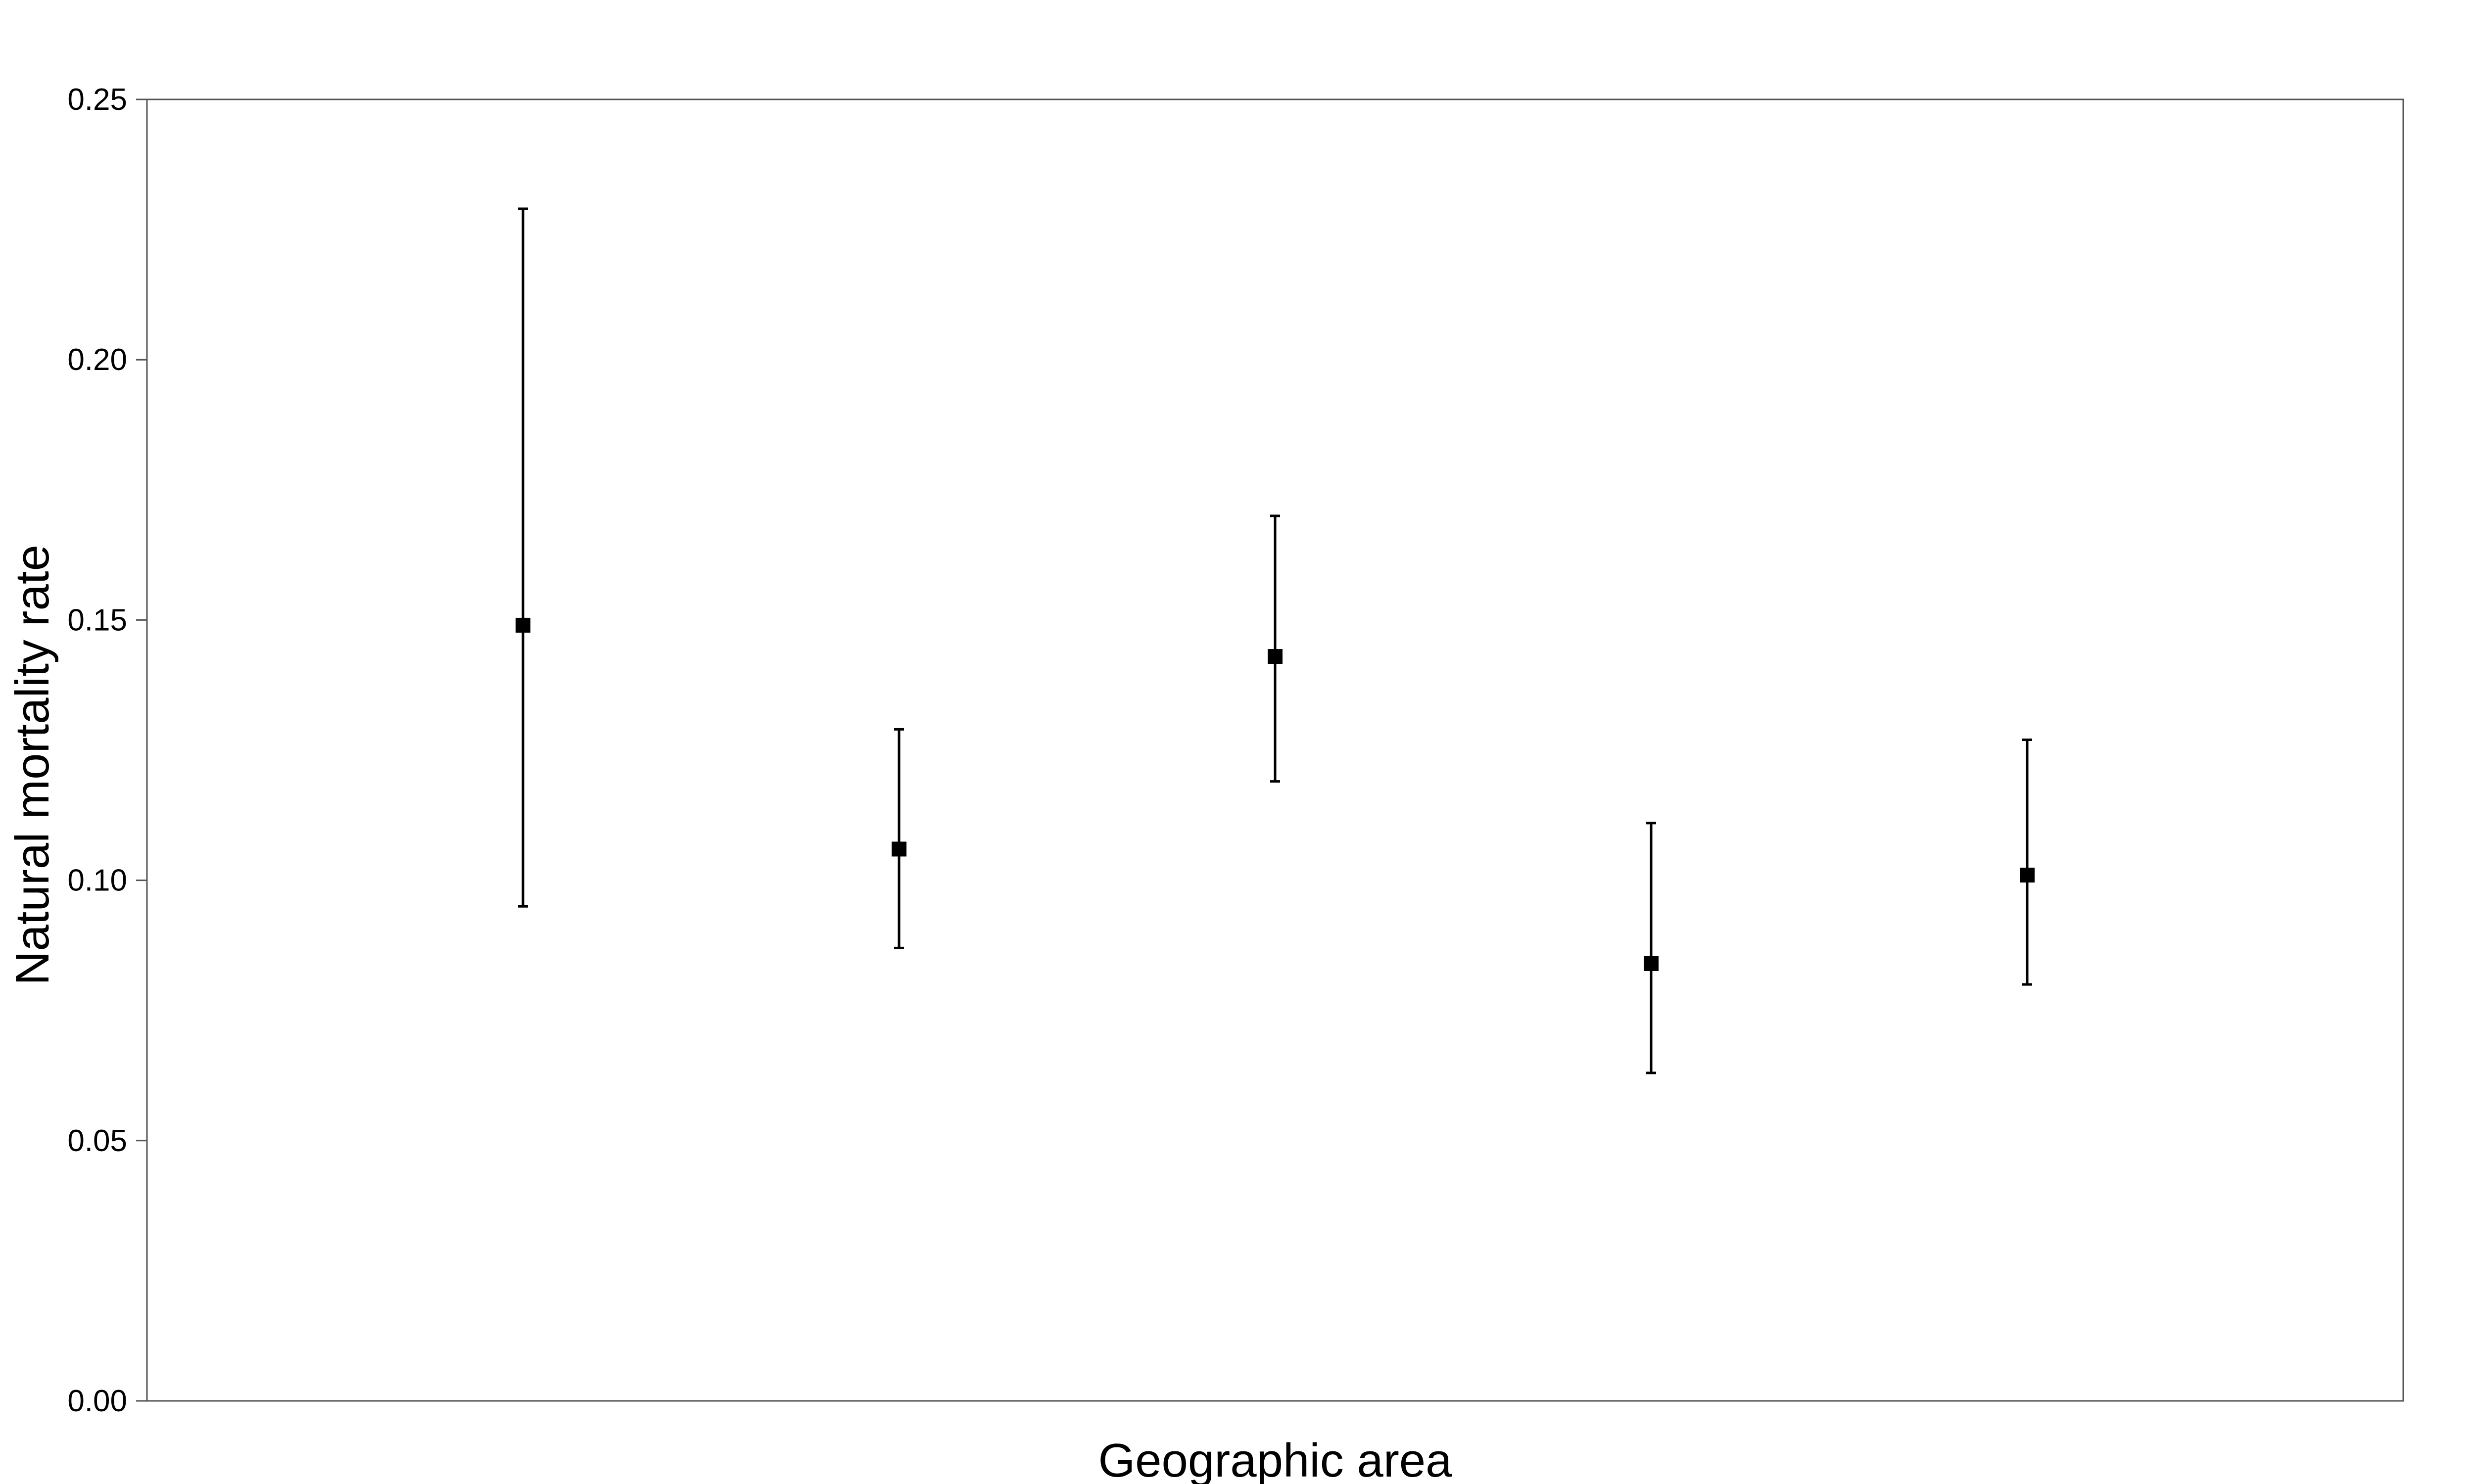 The width and height of the screenshot is (2474, 1484). Describe the element at coordinates (97, 1401) in the screenshot. I see `y-tick-label: 0.00` at that location.